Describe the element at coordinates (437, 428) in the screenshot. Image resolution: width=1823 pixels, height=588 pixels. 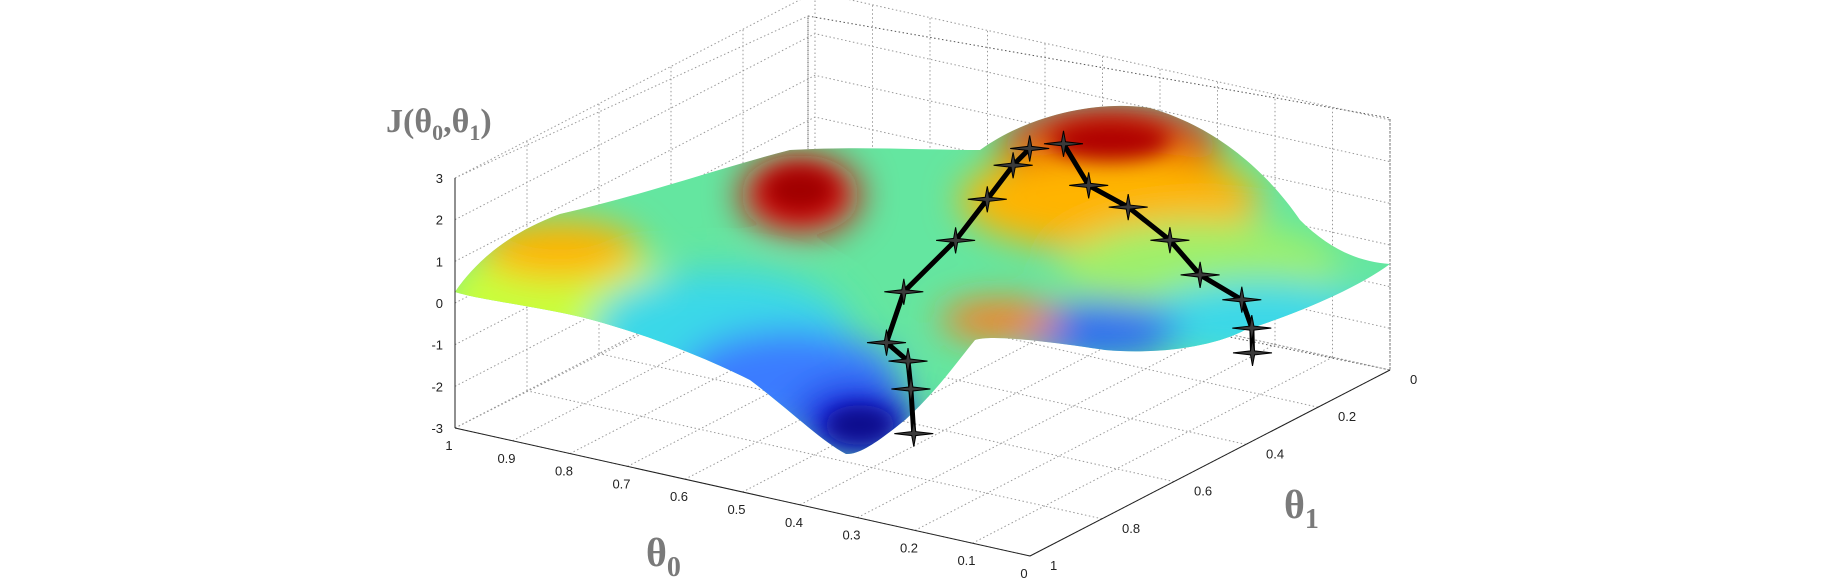
I see `z-tick-label: -3` at that location.